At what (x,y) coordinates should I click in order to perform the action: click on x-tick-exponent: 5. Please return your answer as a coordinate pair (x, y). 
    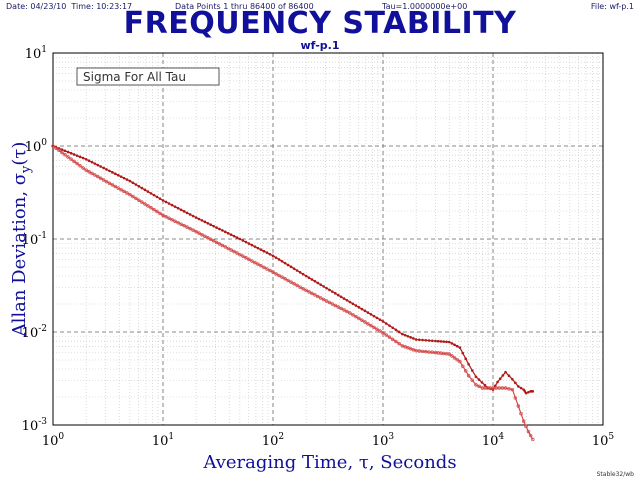
    Looking at the image, I should click on (611, 437).